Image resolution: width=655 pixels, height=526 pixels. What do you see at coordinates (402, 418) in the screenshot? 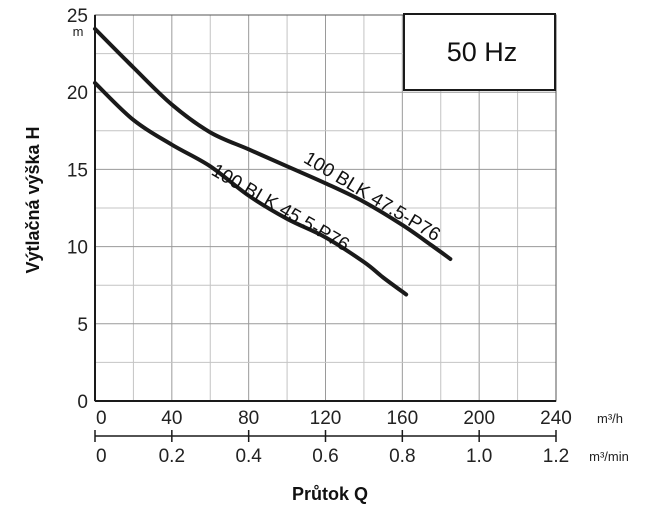
I see `x-tick-label: 160` at bounding box center [402, 418].